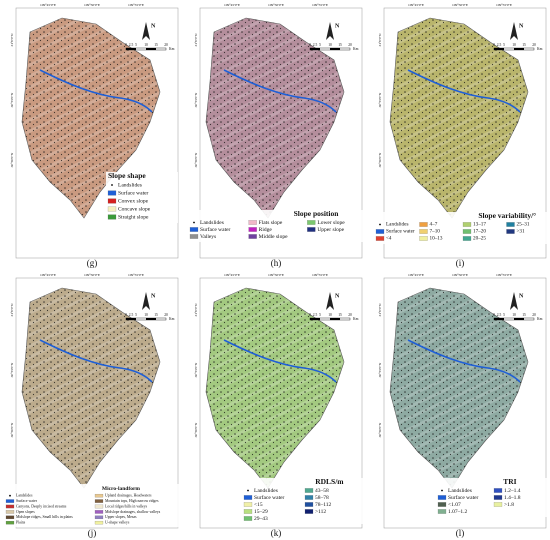  I want to click on legend-label: 10–13, so click(436, 239).